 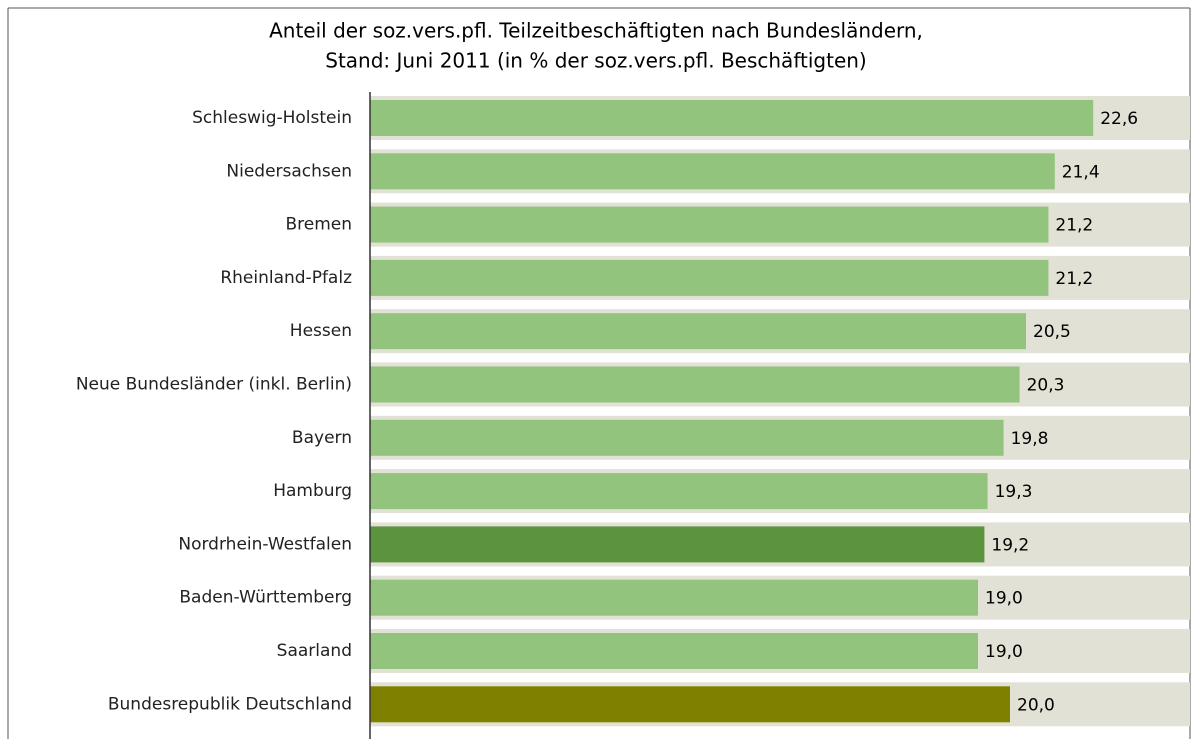 I want to click on y-tick-label: Bundesrepublik Deutschland, so click(x=230, y=704).